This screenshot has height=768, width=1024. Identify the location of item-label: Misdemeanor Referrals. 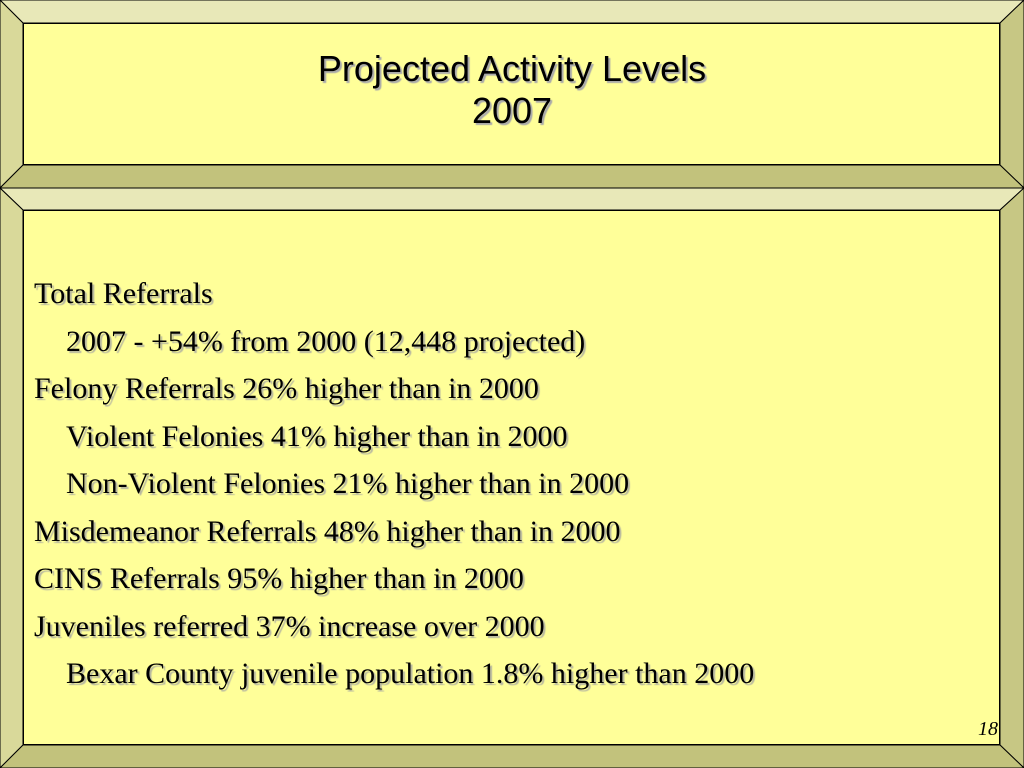
(175, 531).